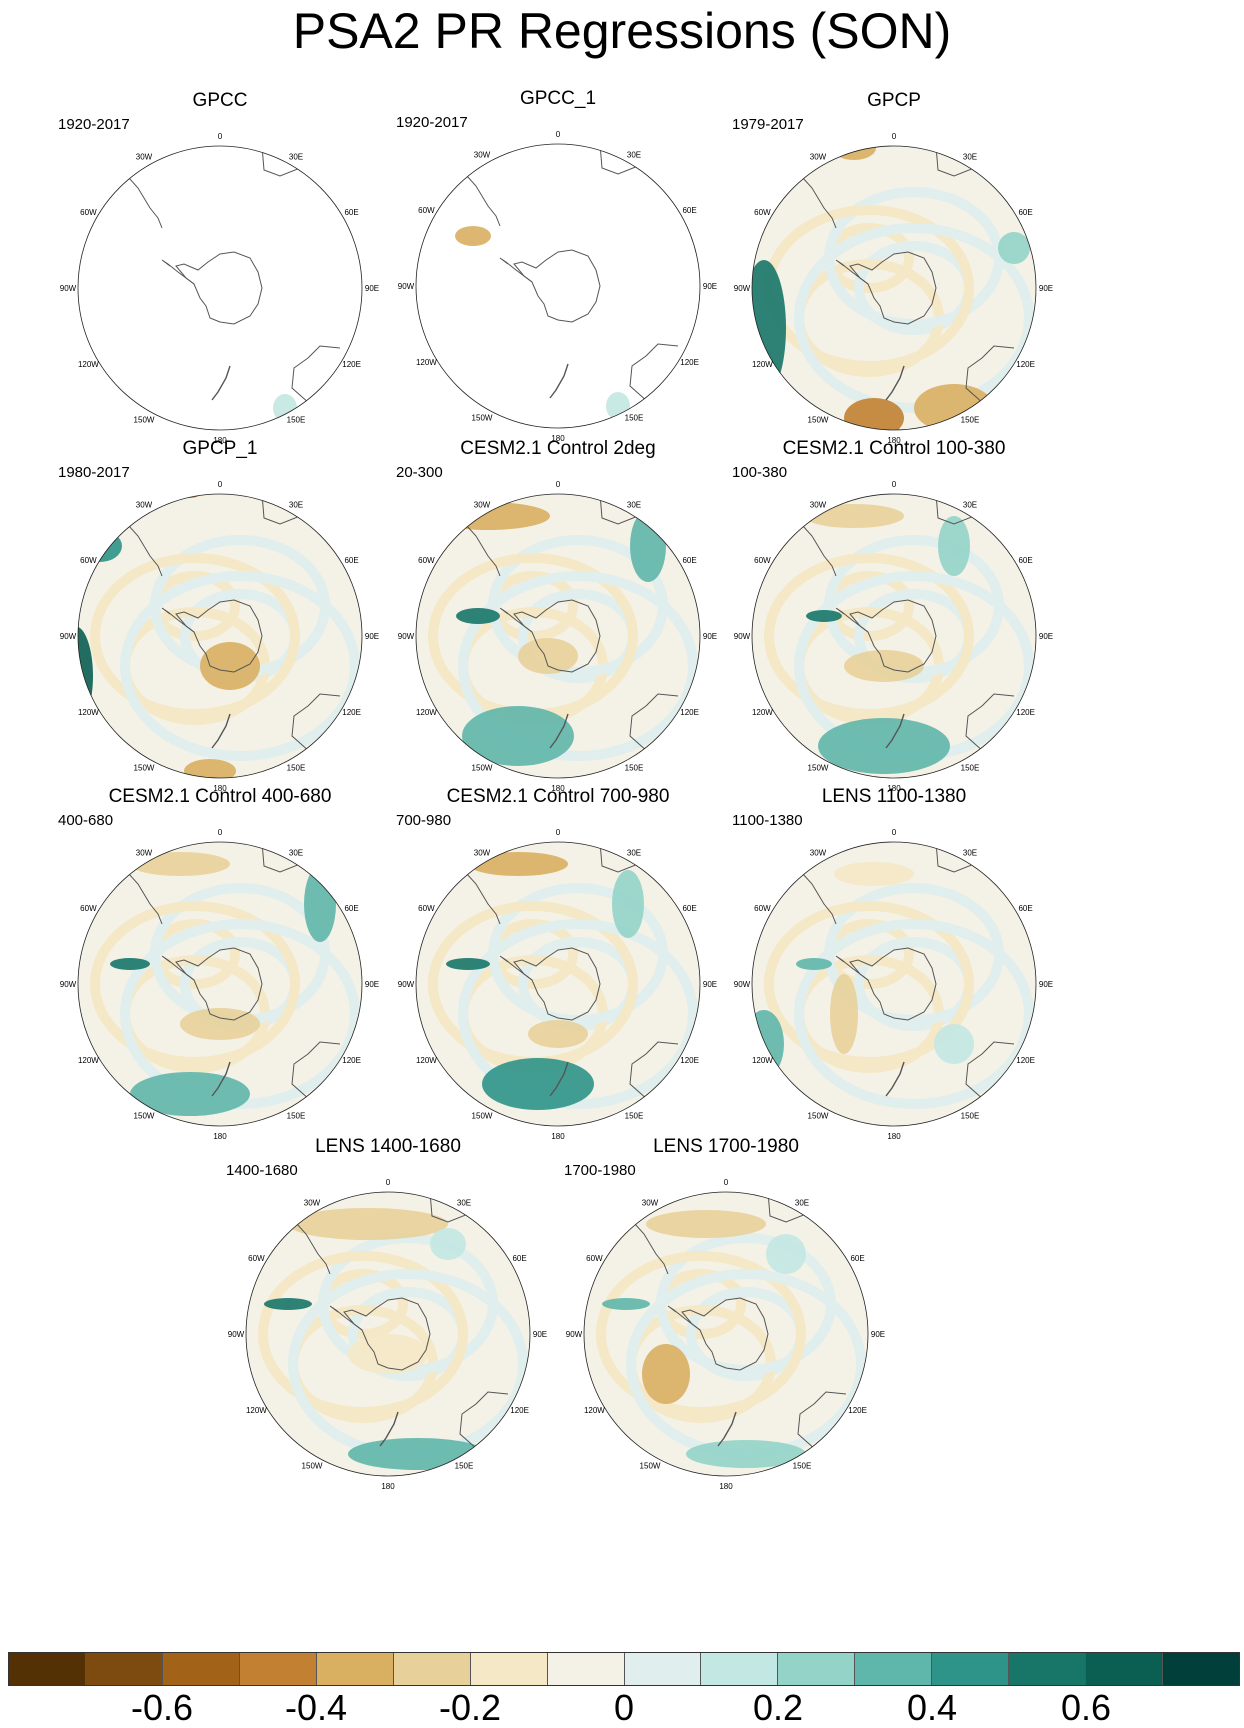  I want to click on panel-title: GPCC_1, so click(558, 98).